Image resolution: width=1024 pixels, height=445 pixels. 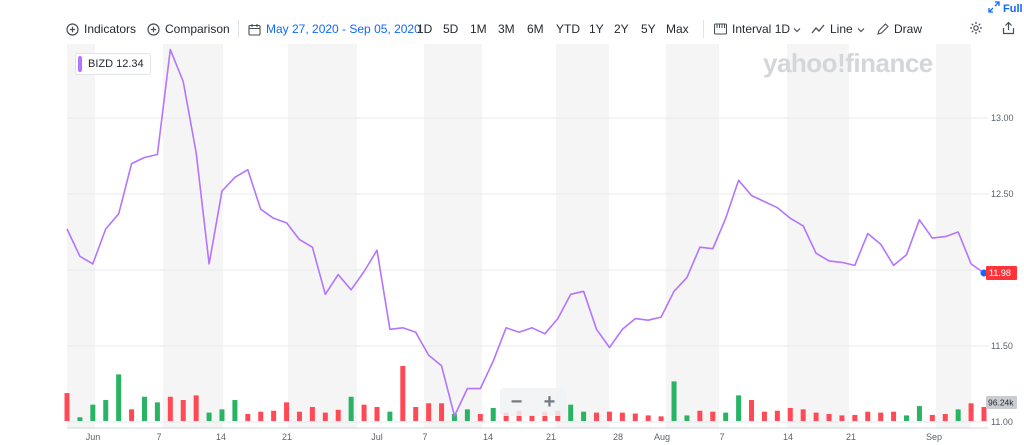 I want to click on chevron-down-icon, so click(x=861, y=29).